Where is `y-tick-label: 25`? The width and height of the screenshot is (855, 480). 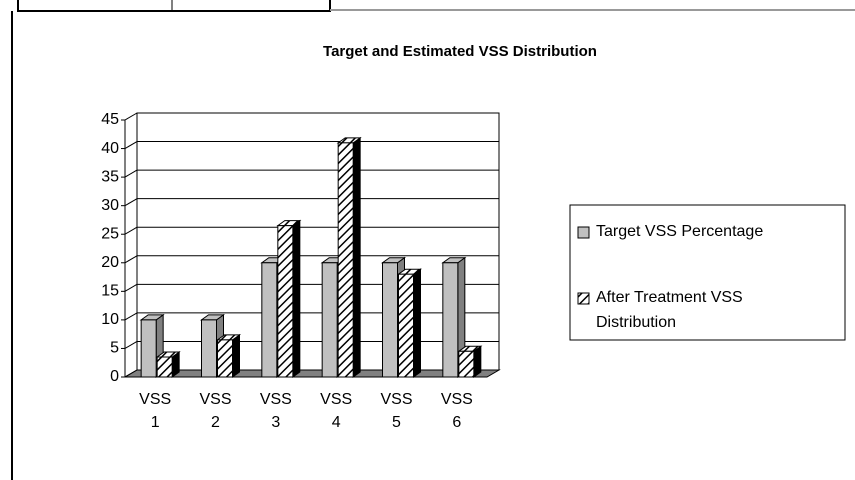 y-tick-label: 25 is located at coordinates (110, 233).